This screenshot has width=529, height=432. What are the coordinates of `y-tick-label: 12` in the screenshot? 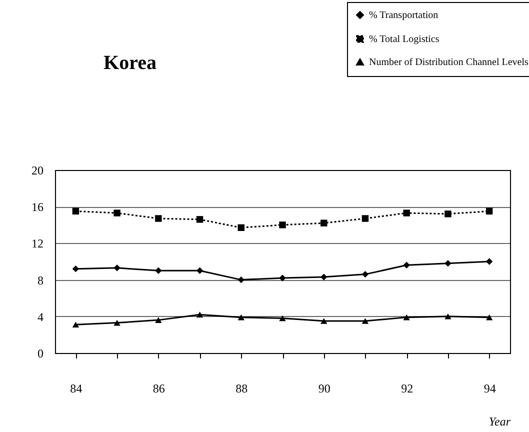 It's located at (38, 243).